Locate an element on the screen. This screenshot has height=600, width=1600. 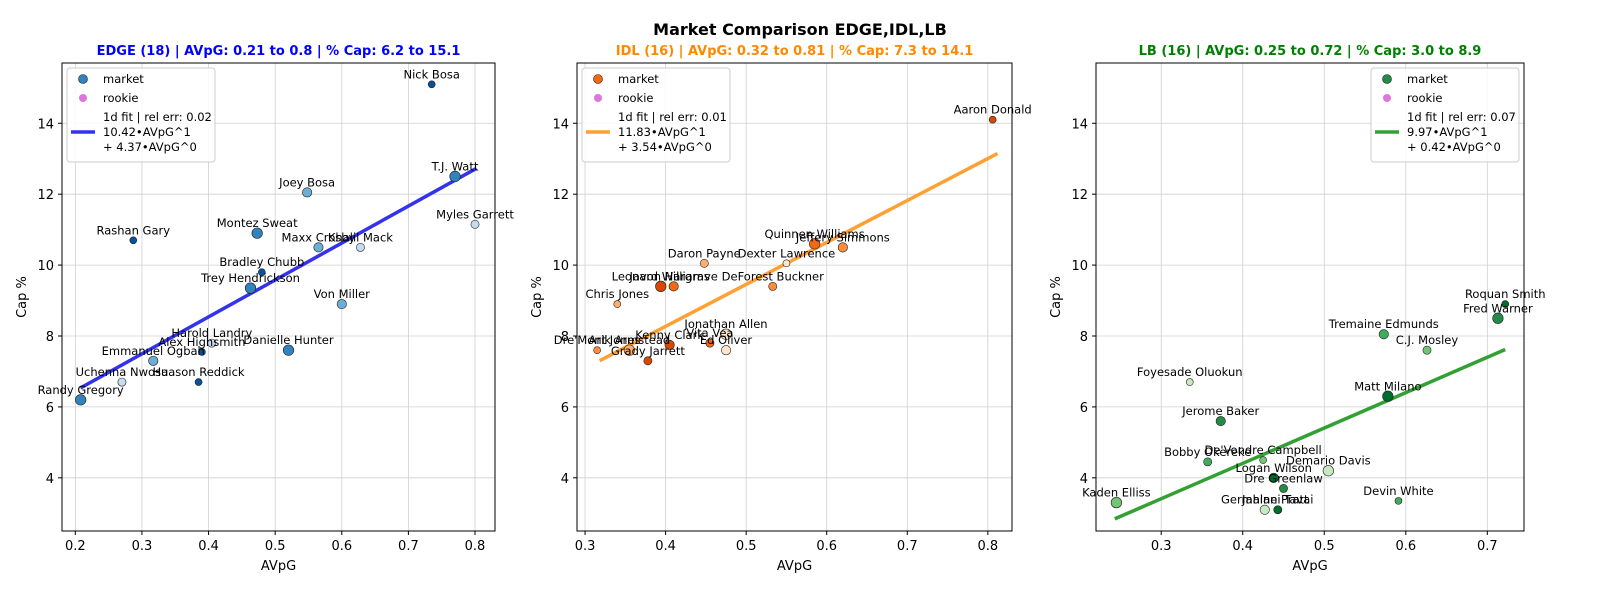
figure-title: Market Comparison EDGE,IDL,LB is located at coordinates (800, 29).